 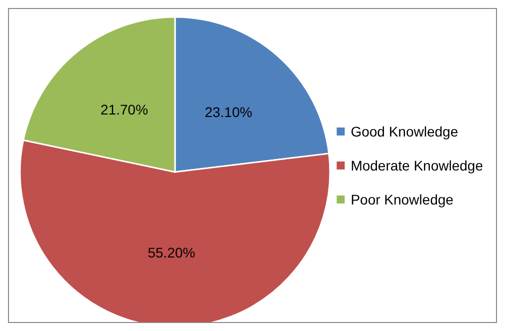 I want to click on data-label: 21.70%, so click(x=124, y=109).